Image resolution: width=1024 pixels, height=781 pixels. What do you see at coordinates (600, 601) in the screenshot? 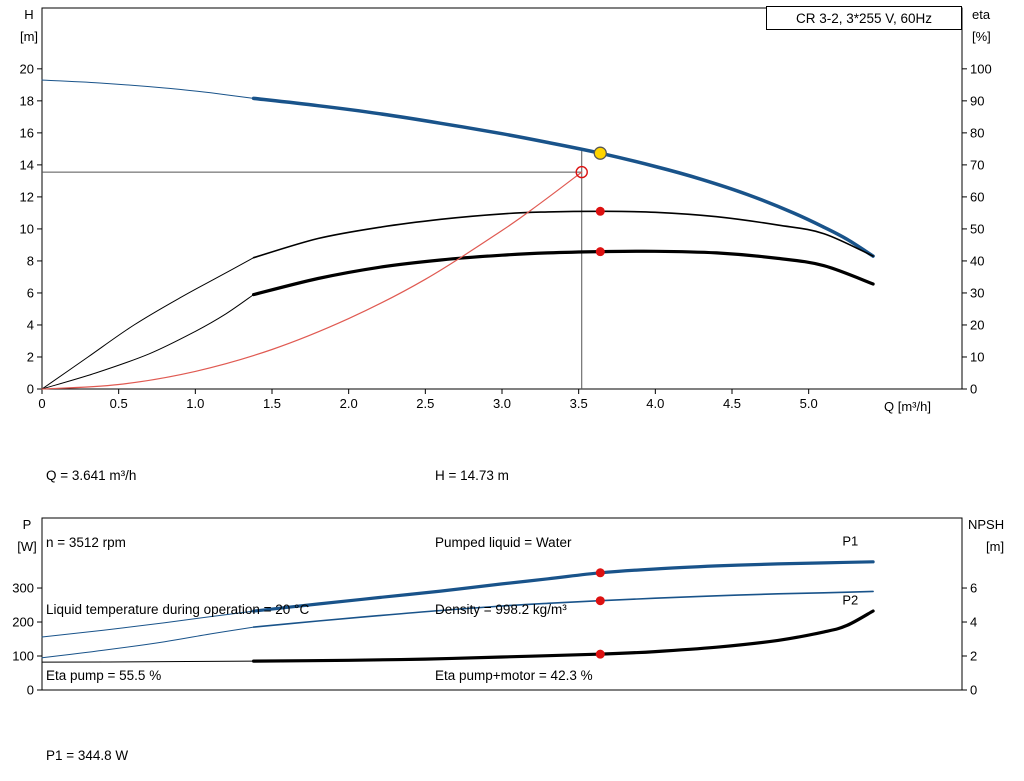
I see `p2-duty-dot` at bounding box center [600, 601].